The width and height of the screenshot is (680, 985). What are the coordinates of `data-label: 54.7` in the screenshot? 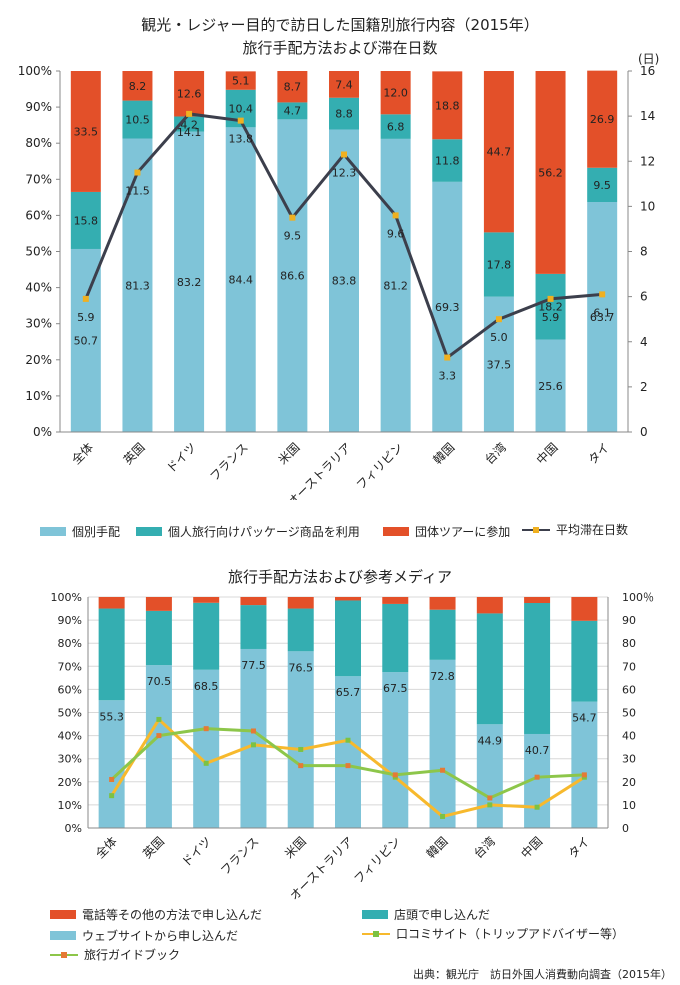 It's located at (584, 718).